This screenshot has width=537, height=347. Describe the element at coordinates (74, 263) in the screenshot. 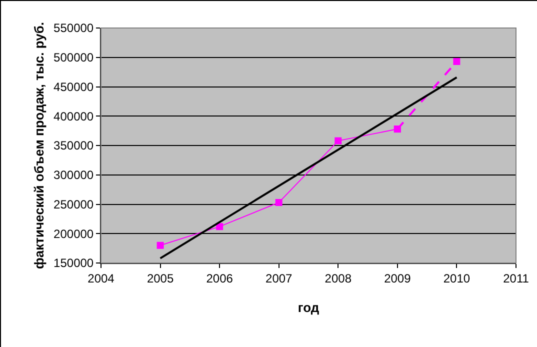

I see `y-tick-label: 150000` at that location.